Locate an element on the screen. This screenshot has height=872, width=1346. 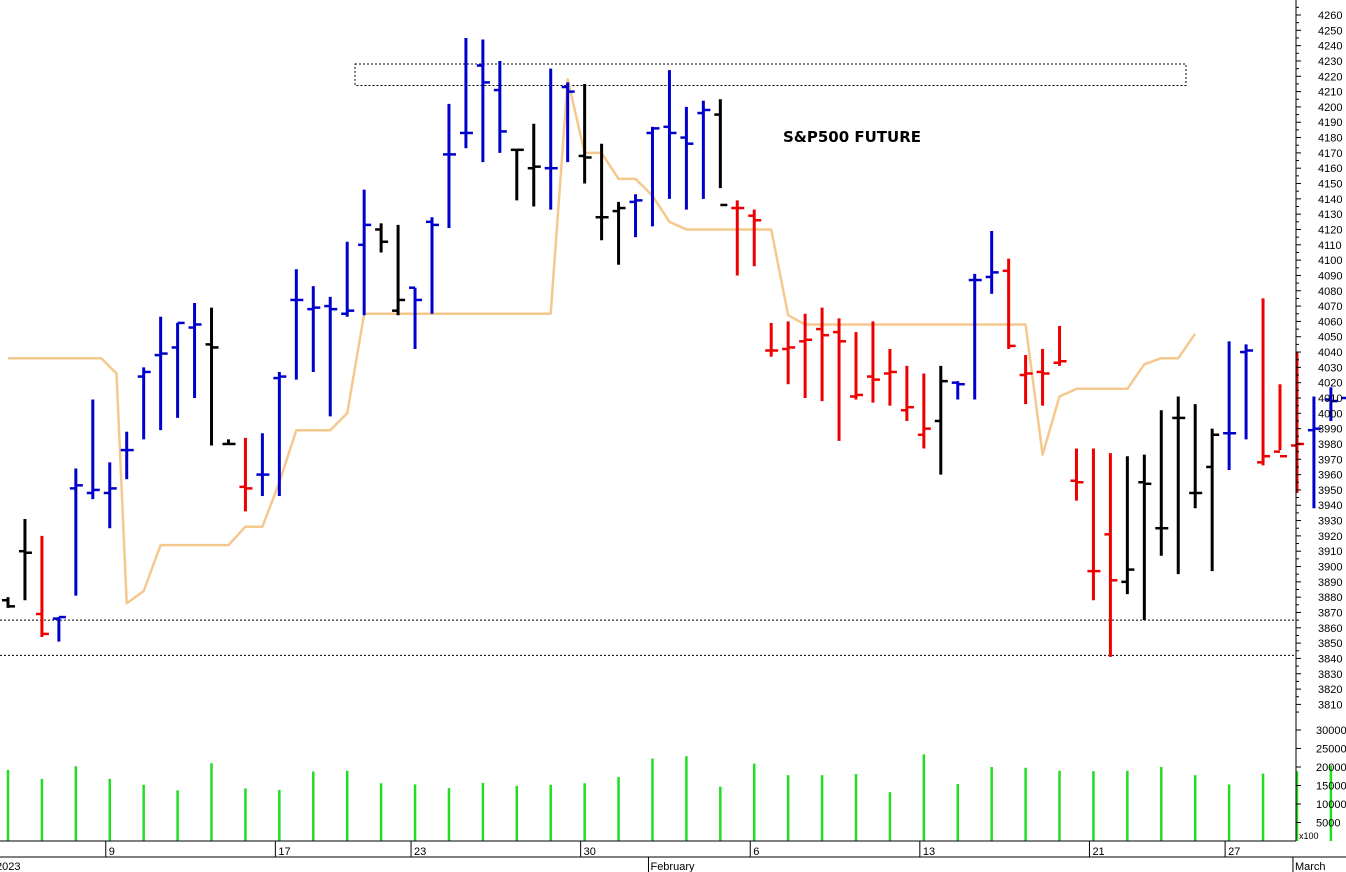
price-tick-label: 4060 is located at coordinates (1330, 322).